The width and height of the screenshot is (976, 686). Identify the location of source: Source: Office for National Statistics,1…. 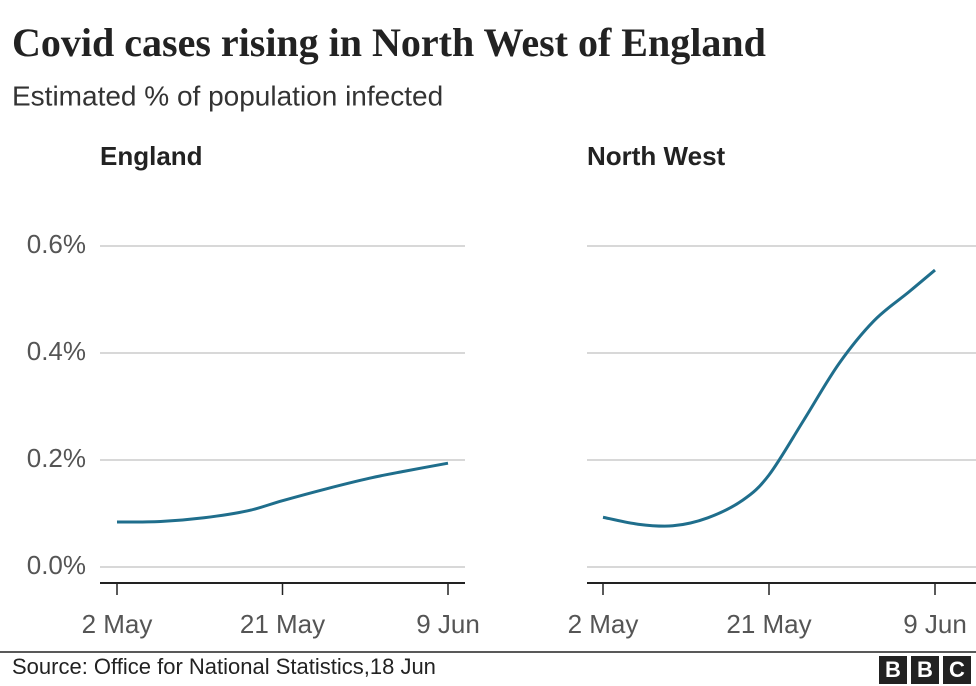
(224, 666).